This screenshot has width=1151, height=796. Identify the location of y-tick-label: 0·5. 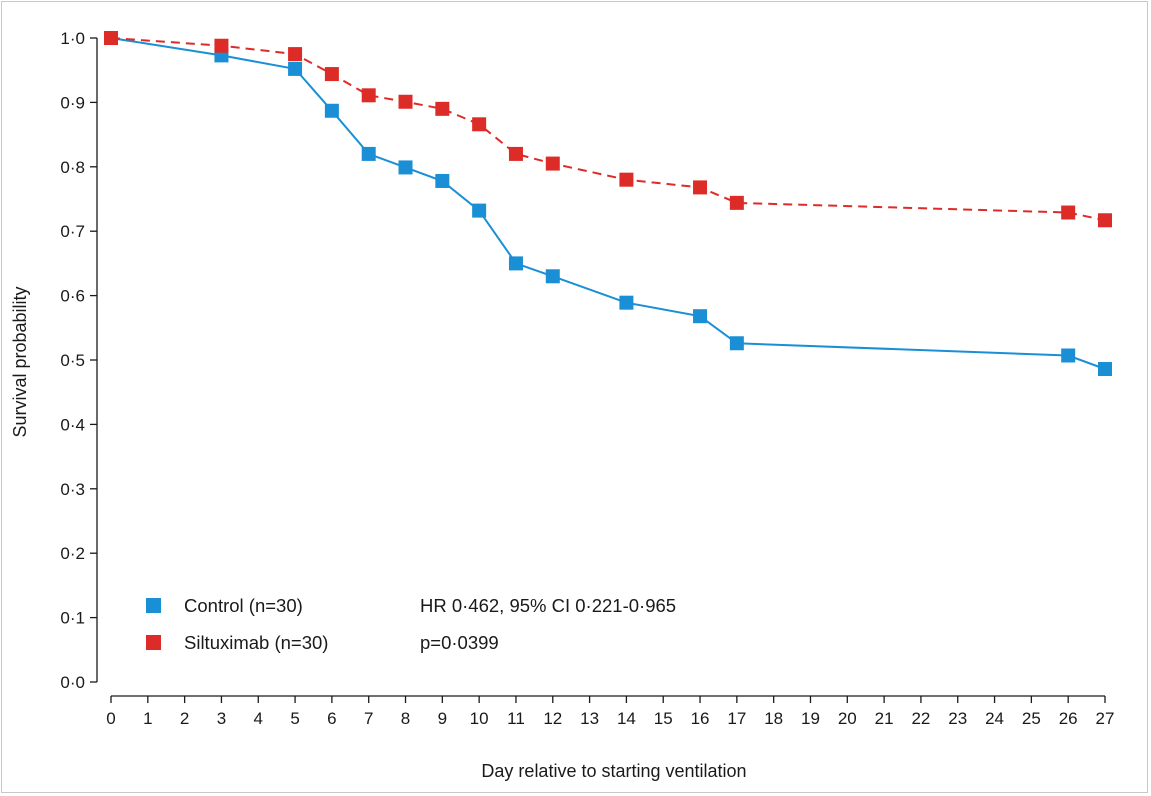
(72, 360).